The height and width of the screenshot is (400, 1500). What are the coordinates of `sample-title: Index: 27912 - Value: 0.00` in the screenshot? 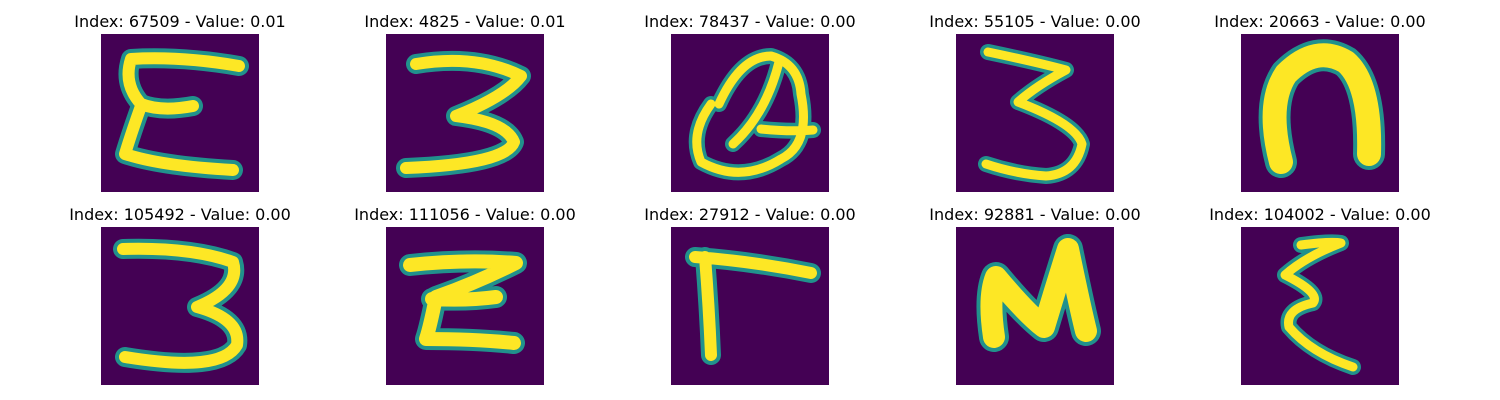 It's located at (750, 214).